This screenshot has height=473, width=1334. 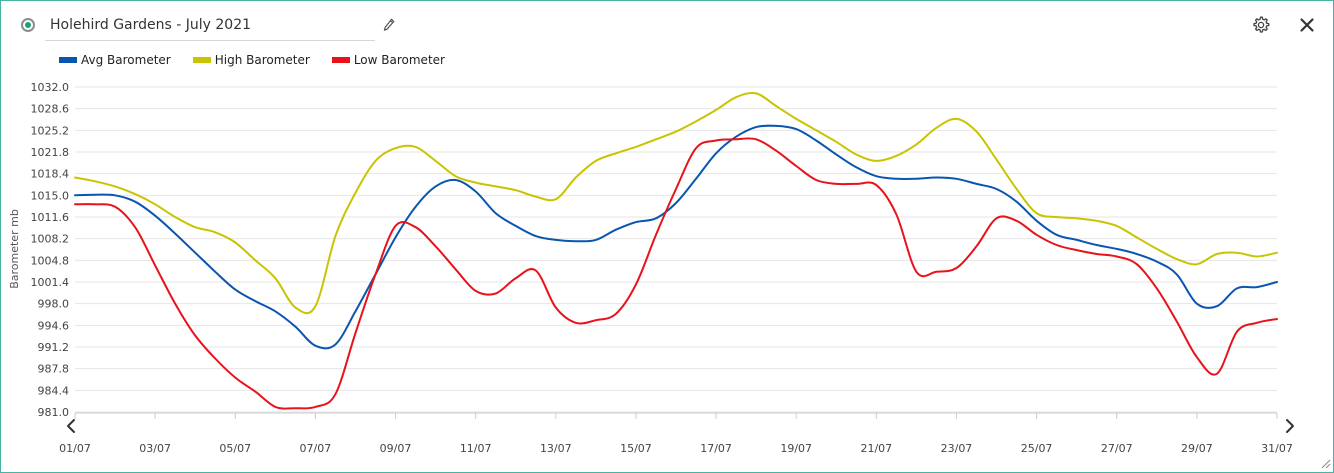 I want to click on y-tick-label: 1004.8, so click(x=50, y=260).